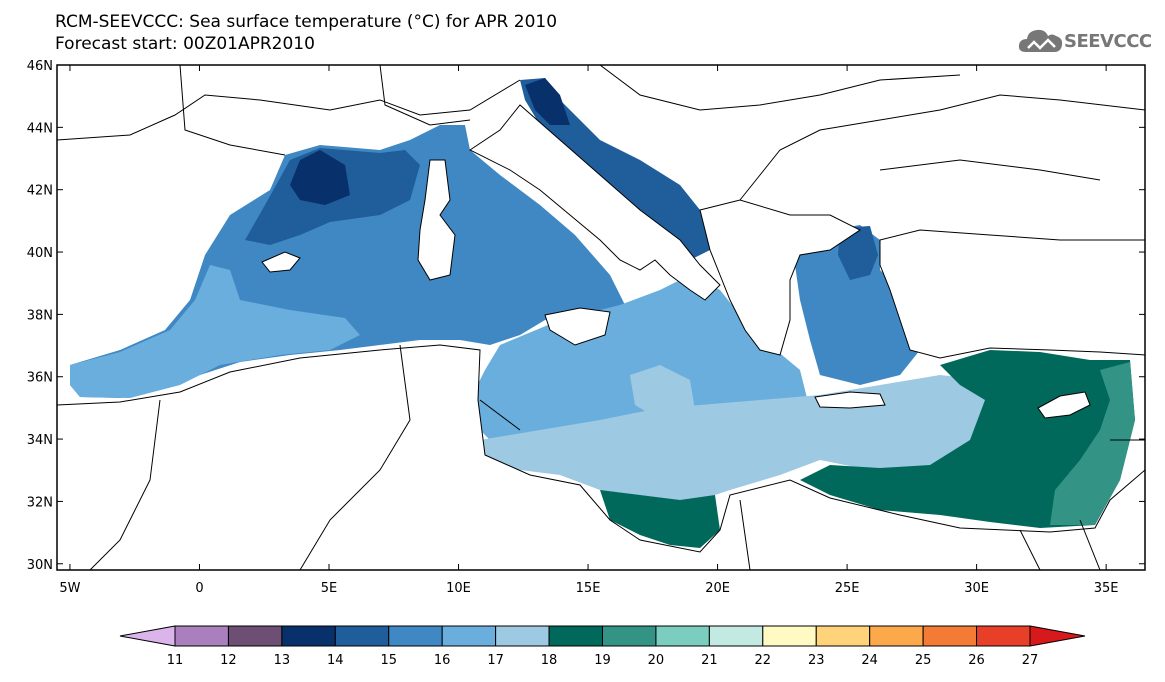  What do you see at coordinates (215, 331) in the screenshot?
I see `sst-alboran` at bounding box center [215, 331].